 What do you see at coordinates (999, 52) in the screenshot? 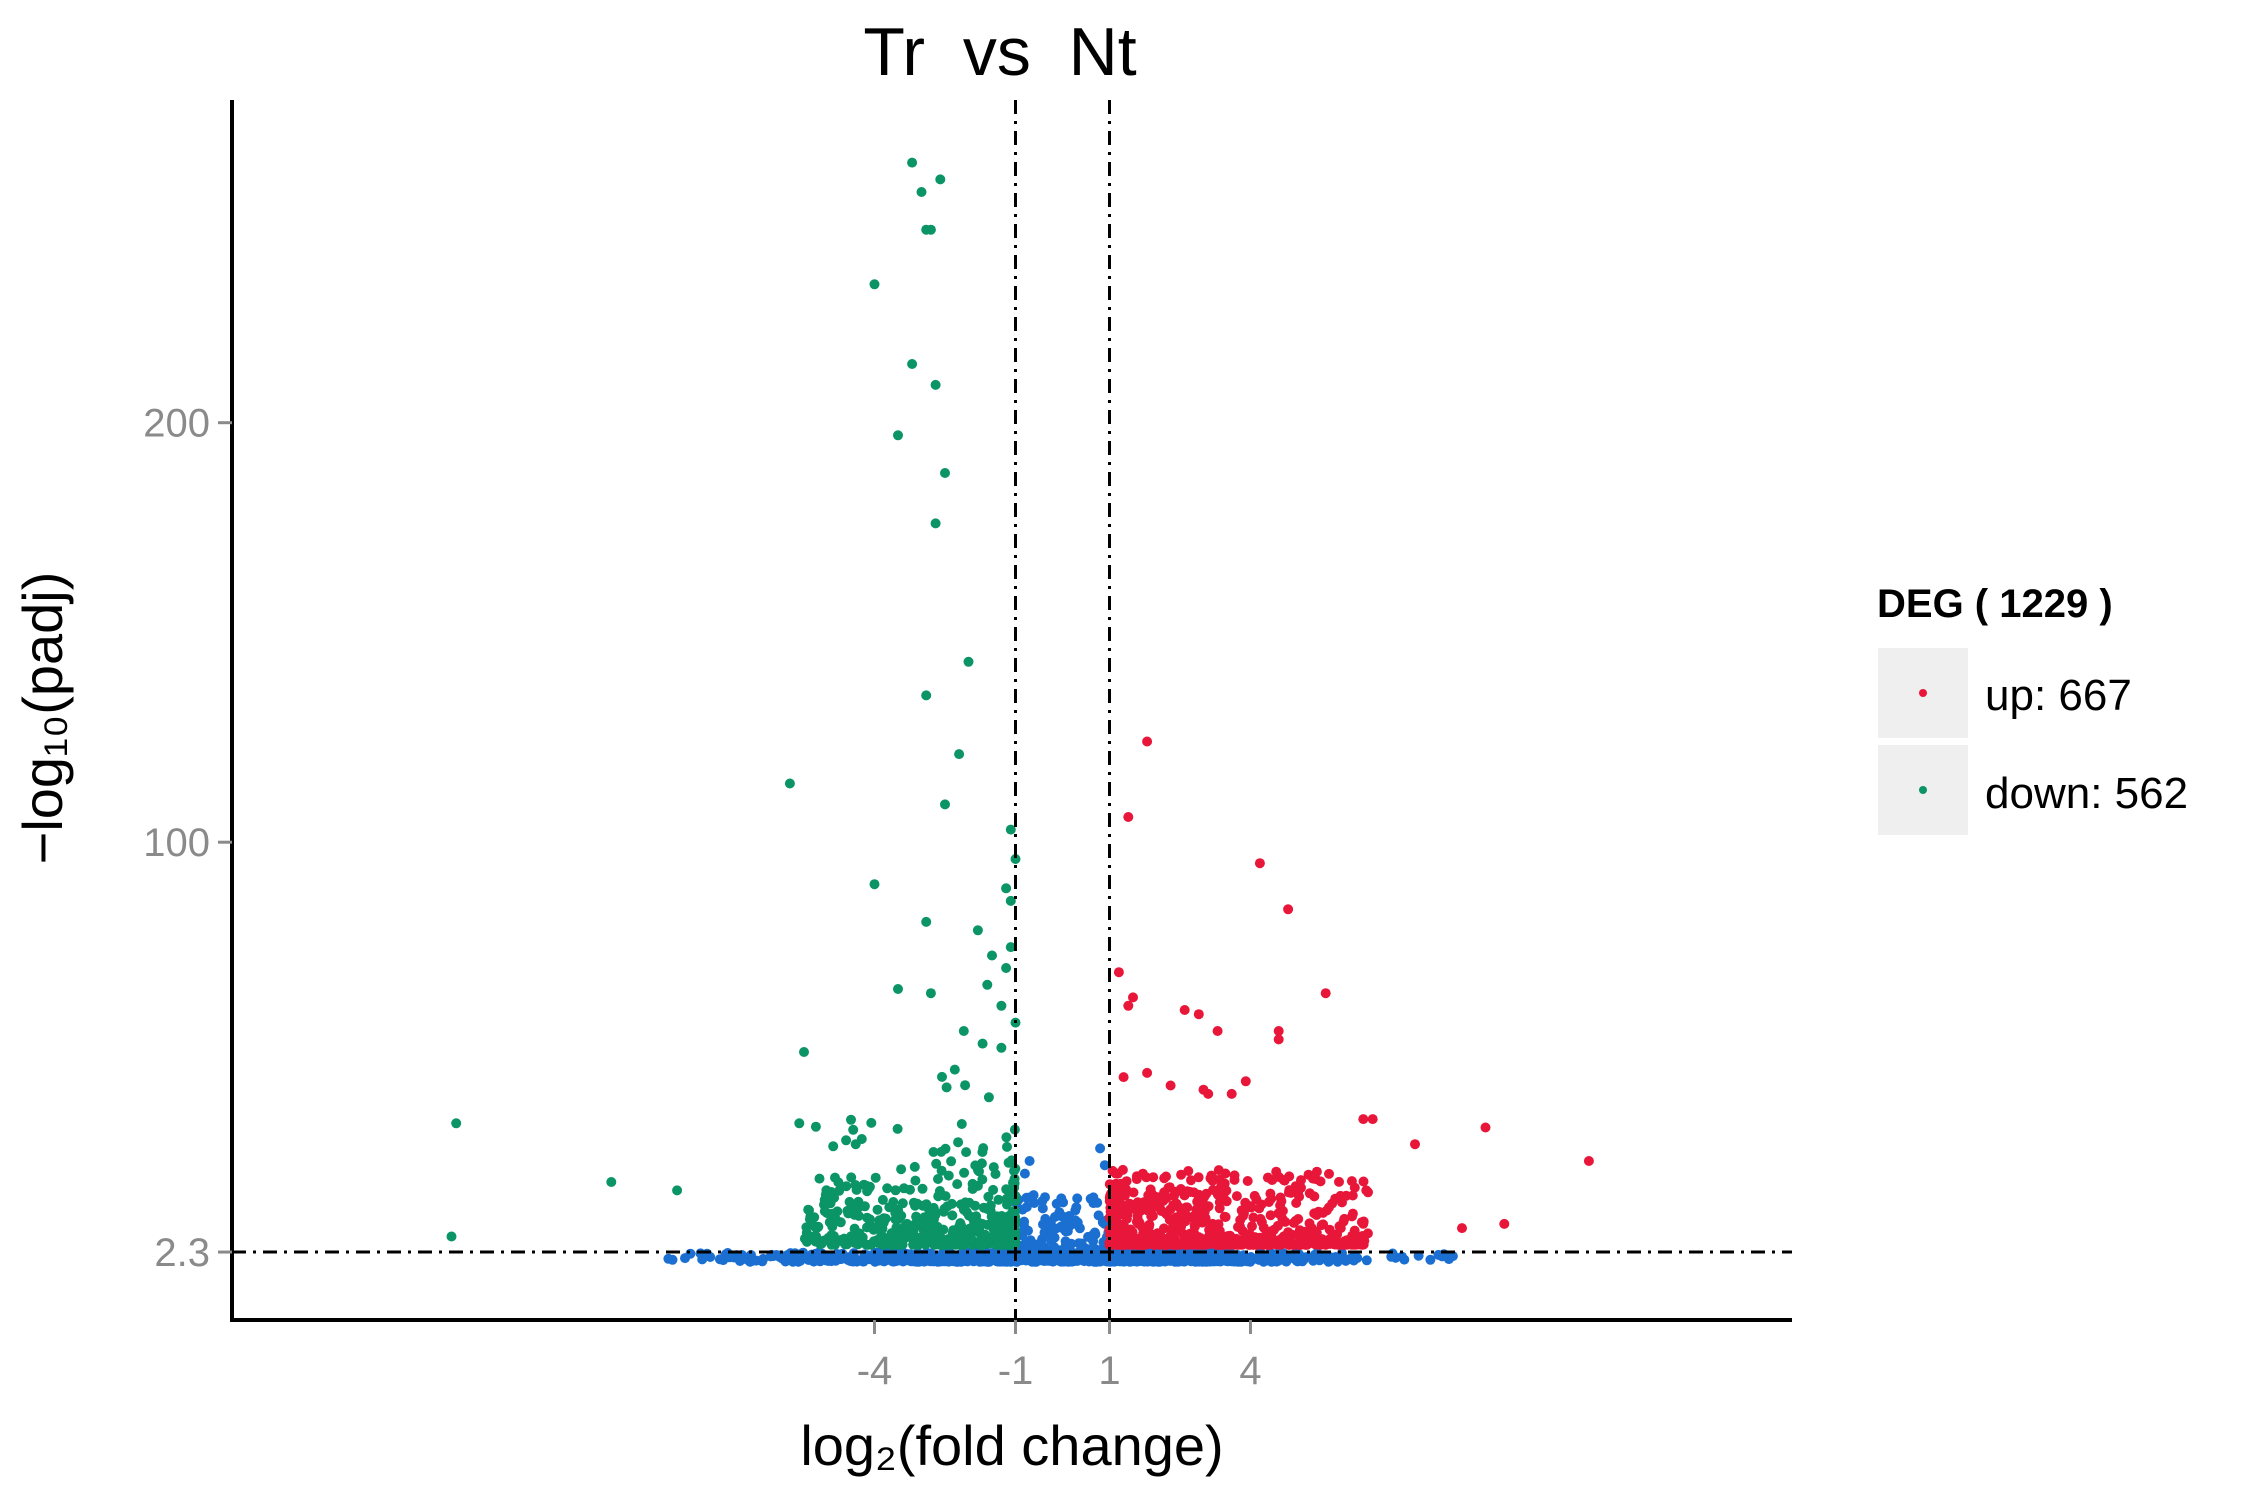
I see `chart-title: Tr vs Nt` at bounding box center [999, 52].